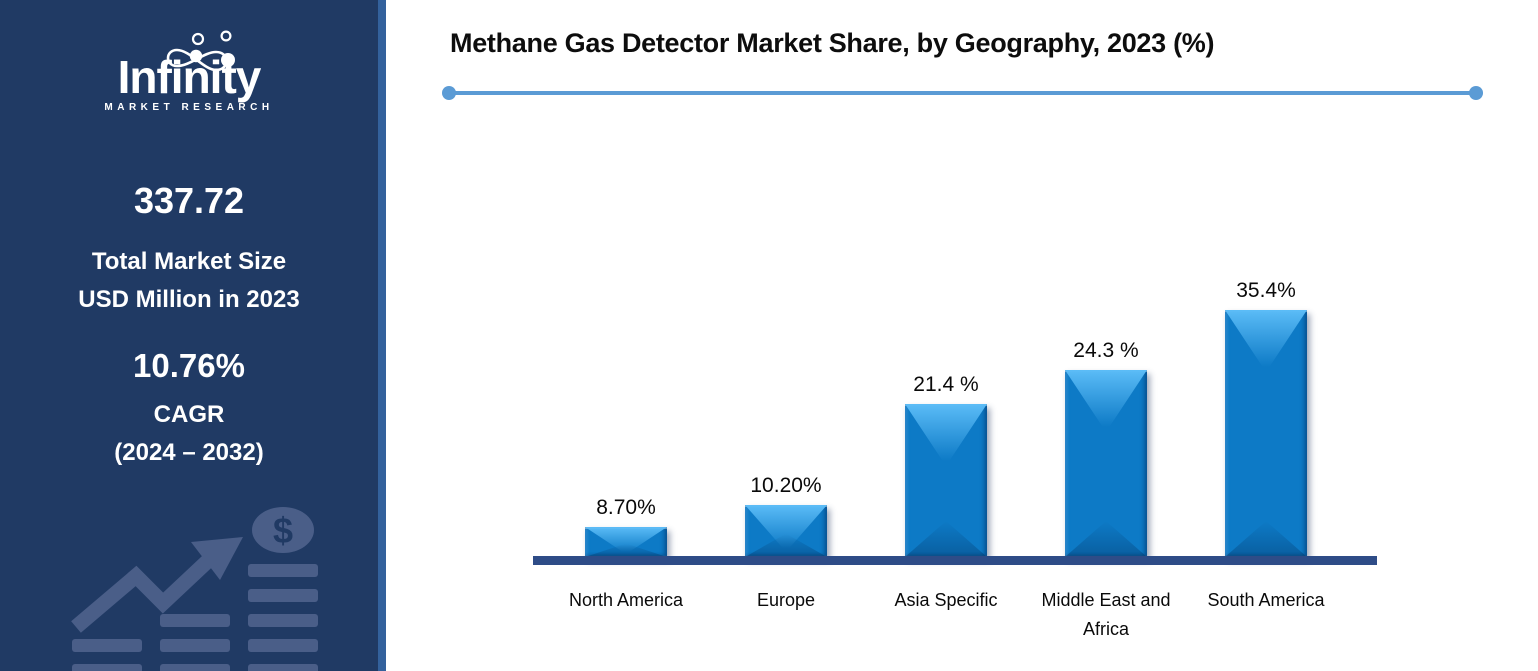  What do you see at coordinates (626, 600) in the screenshot?
I see `category-label: North America` at bounding box center [626, 600].